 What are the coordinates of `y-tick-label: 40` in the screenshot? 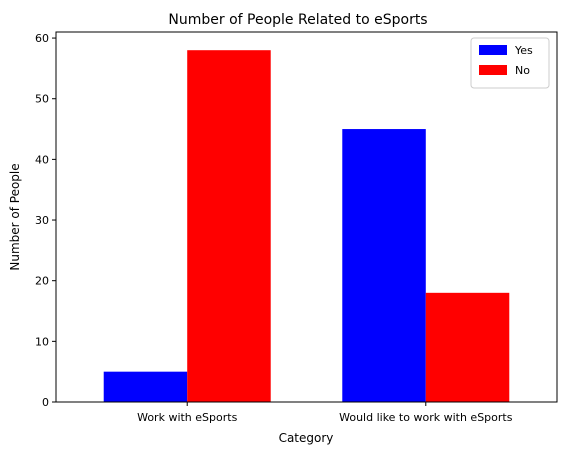 It's located at (42, 159).